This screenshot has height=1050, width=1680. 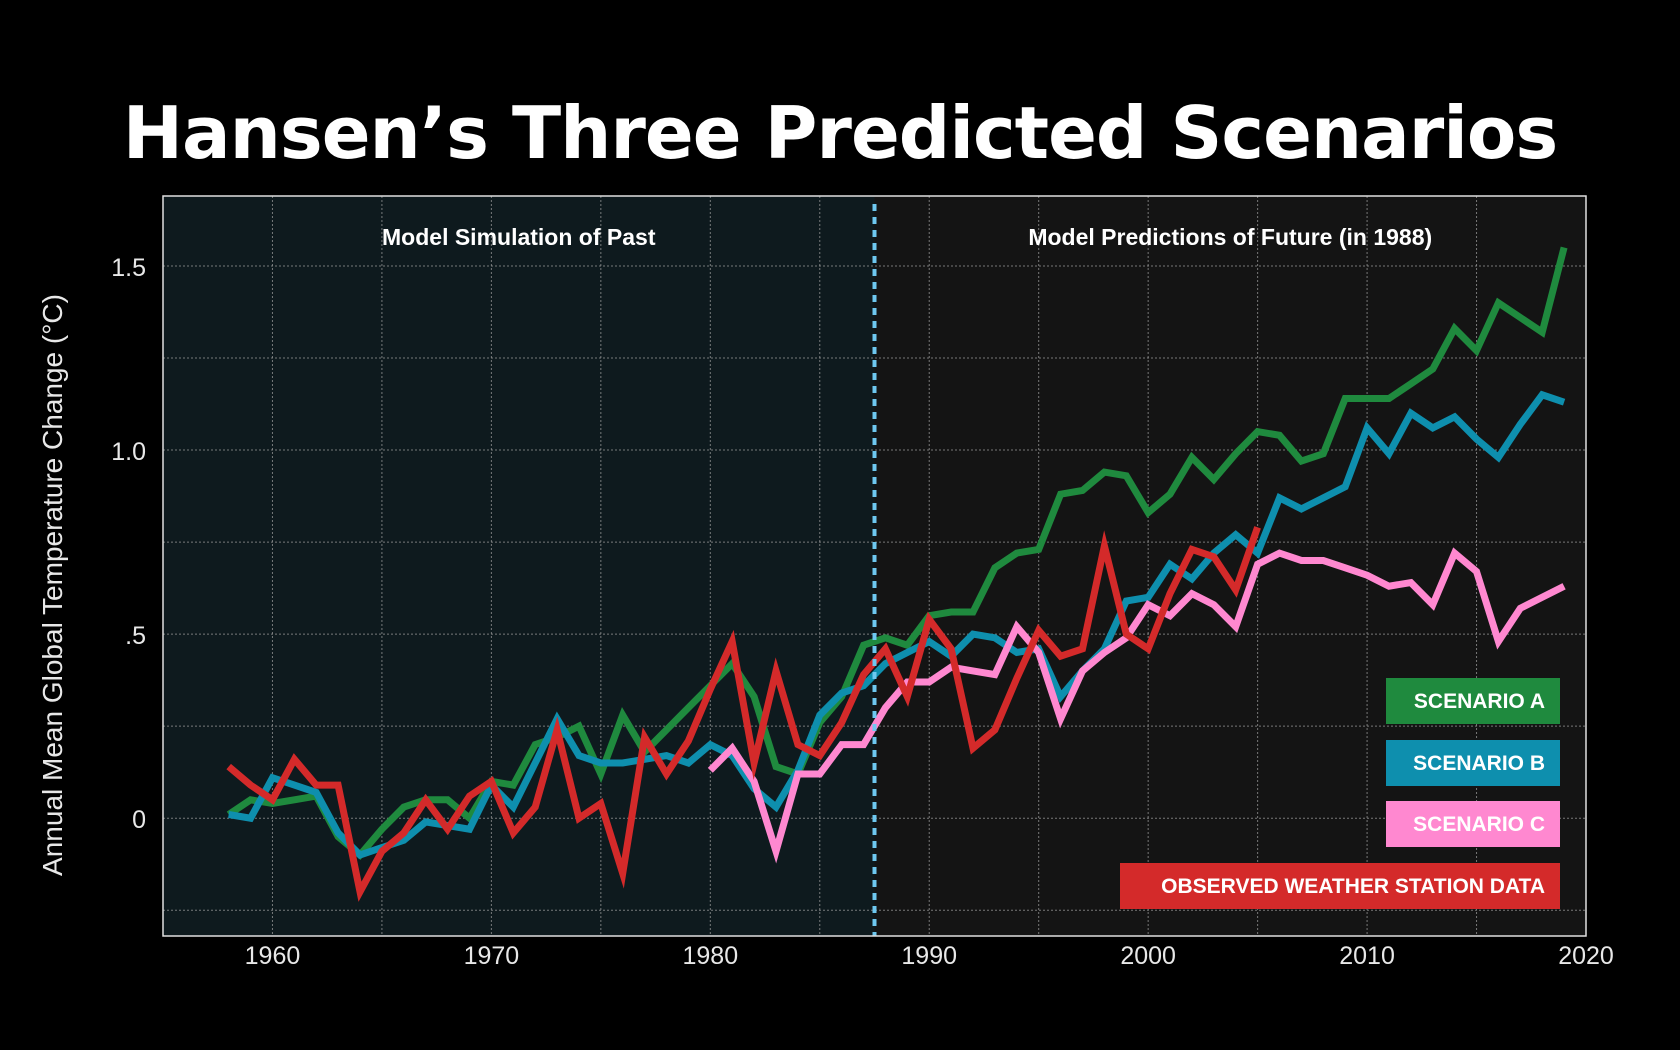 What do you see at coordinates (1479, 824) in the screenshot?
I see `legend-label-2: SCENARIO C` at bounding box center [1479, 824].